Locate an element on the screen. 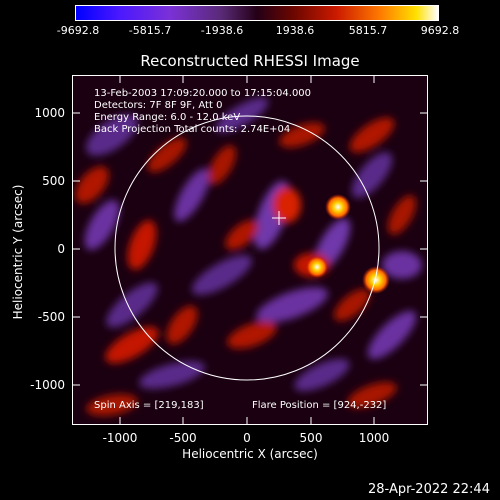 Image resolution: width=500 pixels, height=500 pixels. x-tick-label: -1000 is located at coordinates (120, 438).